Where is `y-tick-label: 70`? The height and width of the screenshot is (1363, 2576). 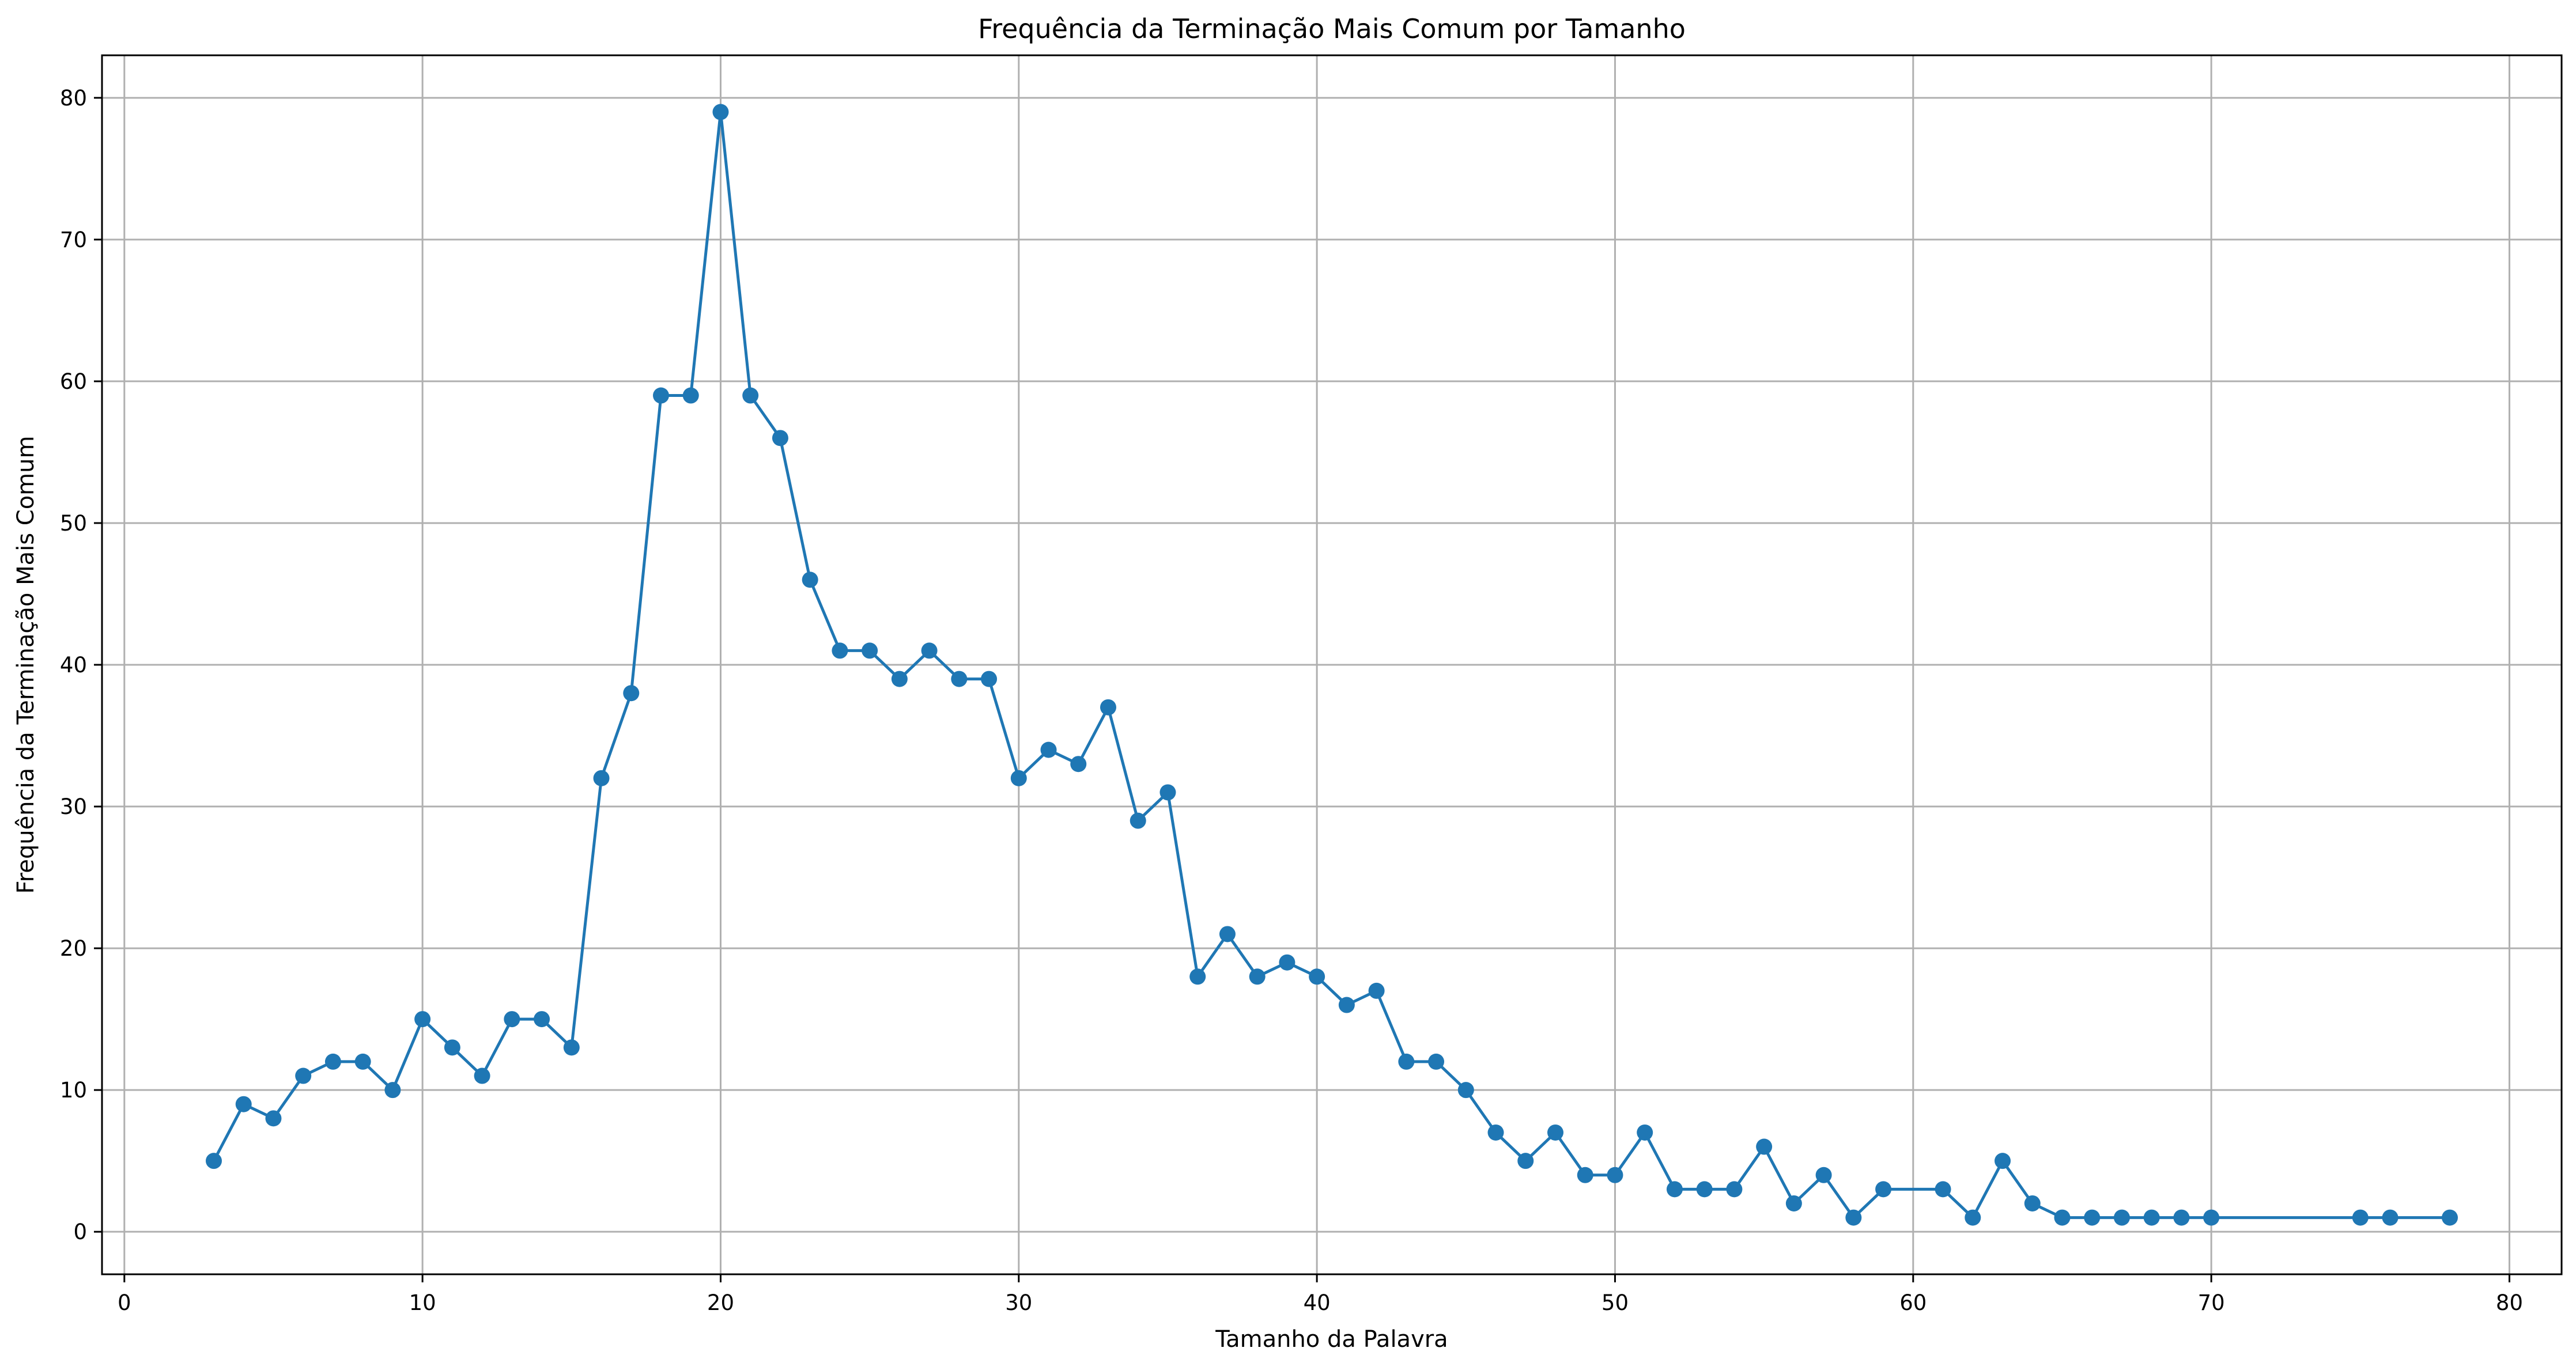
y-tick-label: 70 is located at coordinates (73, 240).